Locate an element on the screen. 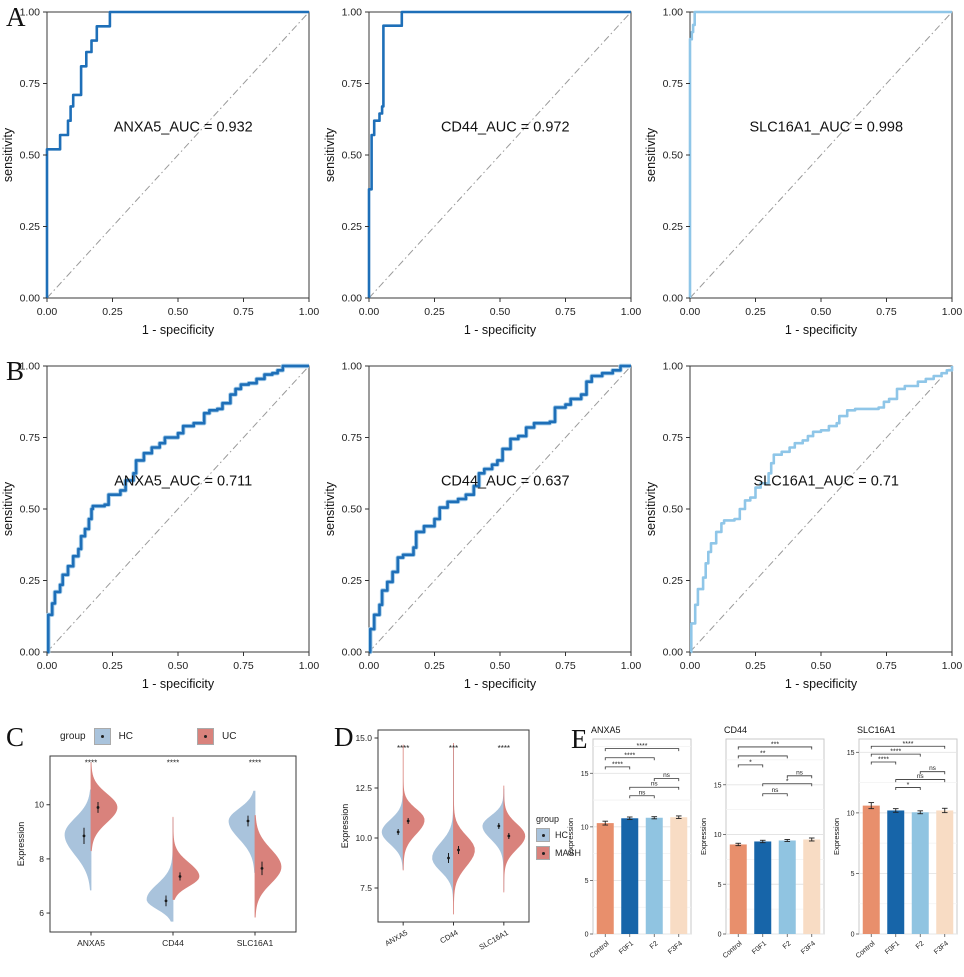  significance-label: *** is located at coordinates (775, 744).